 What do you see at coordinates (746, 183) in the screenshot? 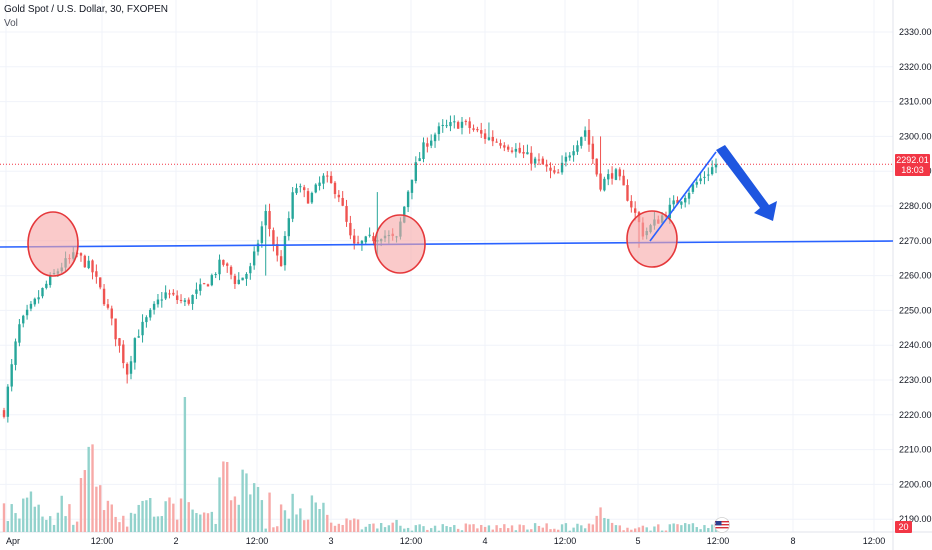
I see `bearish-arrow` at bounding box center [746, 183].